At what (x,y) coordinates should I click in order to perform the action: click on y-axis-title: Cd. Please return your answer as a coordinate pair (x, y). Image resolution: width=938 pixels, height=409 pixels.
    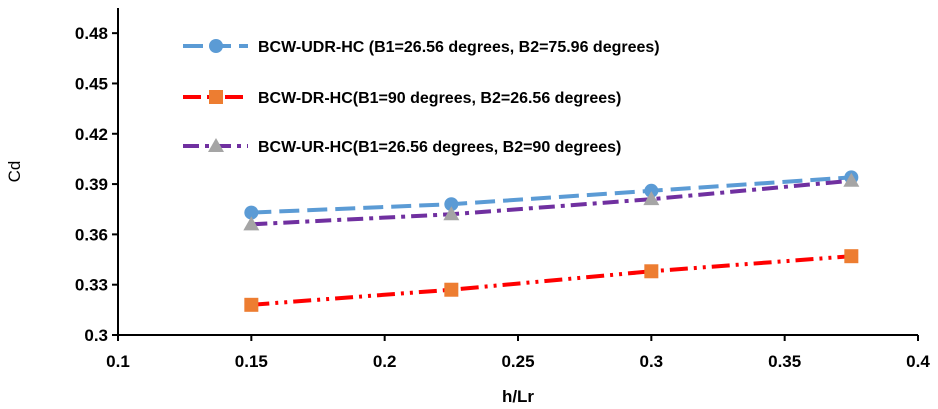
    Looking at the image, I should click on (14, 172).